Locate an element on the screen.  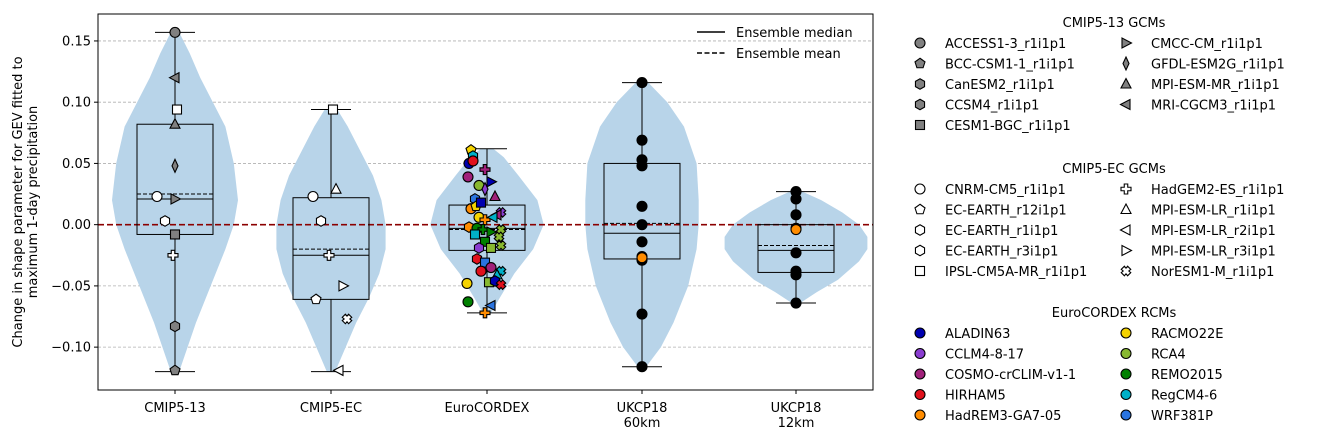
legend-item-label: WRF381P is located at coordinates (1182, 416).